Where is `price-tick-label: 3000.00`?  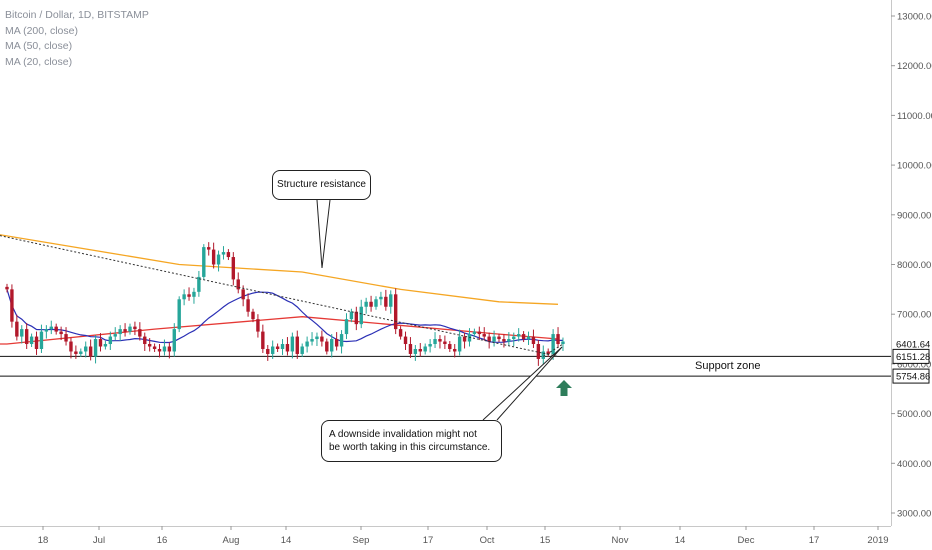
price-tick-label: 3000.00 is located at coordinates (914, 514).